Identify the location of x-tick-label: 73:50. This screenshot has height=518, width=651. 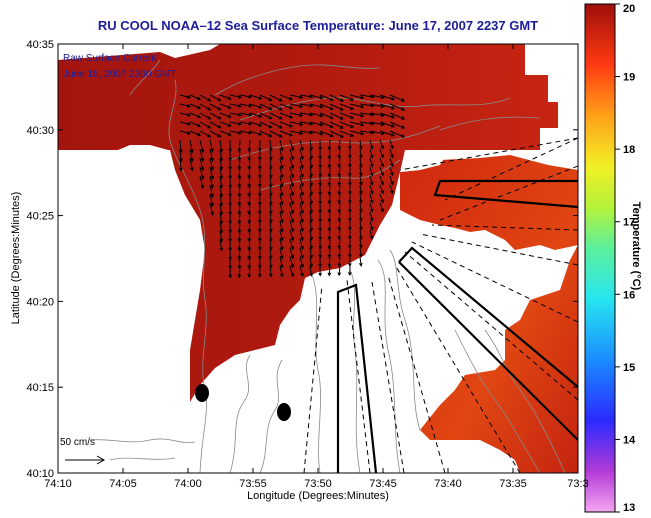
(318, 484).